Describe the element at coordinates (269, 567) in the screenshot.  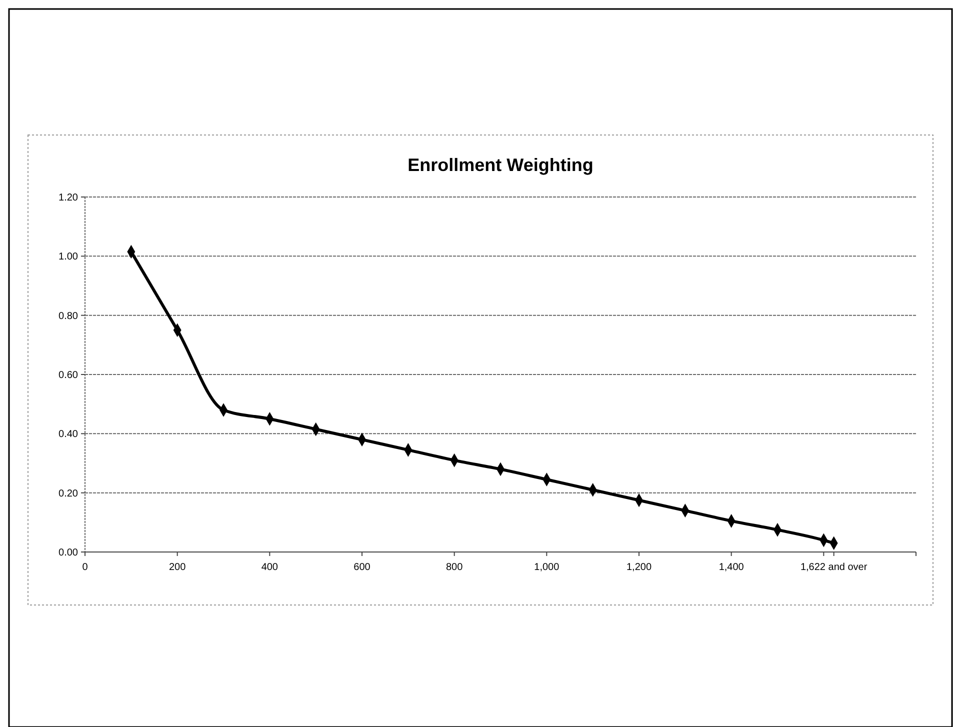
I see `x-tick-label: 400` at that location.